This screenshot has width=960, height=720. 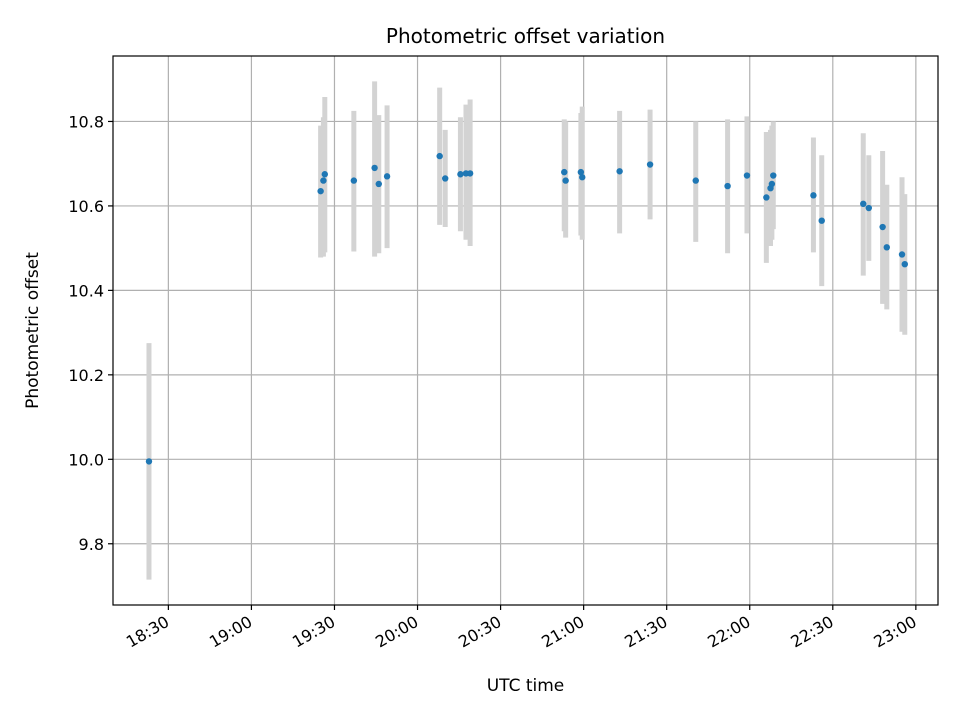 What do you see at coordinates (562, 632) in the screenshot?
I see `x-tick-label: 21:00` at bounding box center [562, 632].